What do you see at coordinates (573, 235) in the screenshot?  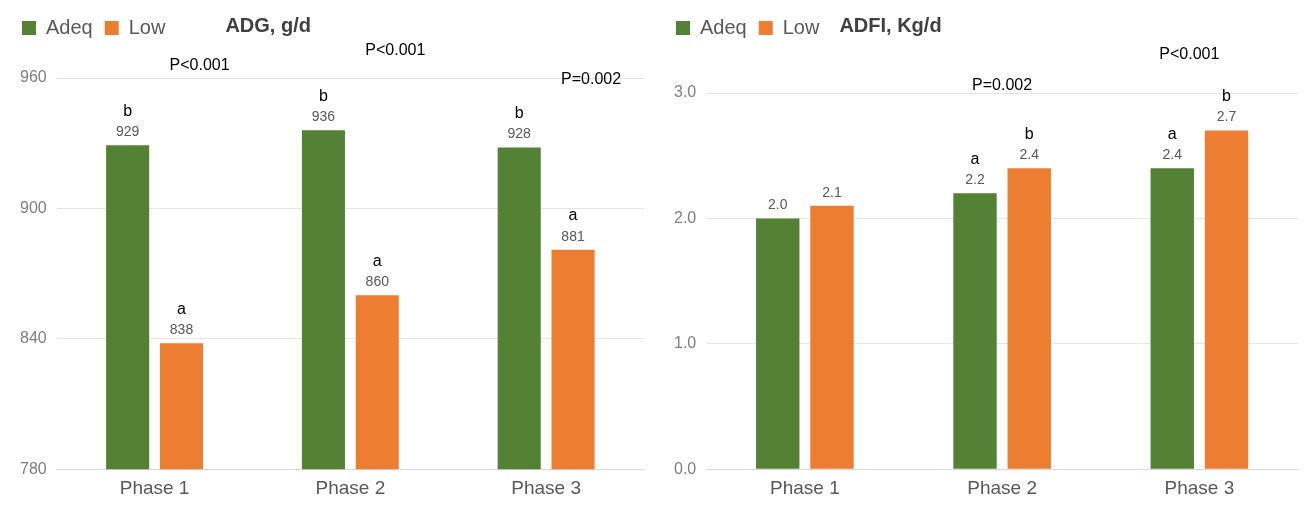 I see `data-label: 881` at bounding box center [573, 235].